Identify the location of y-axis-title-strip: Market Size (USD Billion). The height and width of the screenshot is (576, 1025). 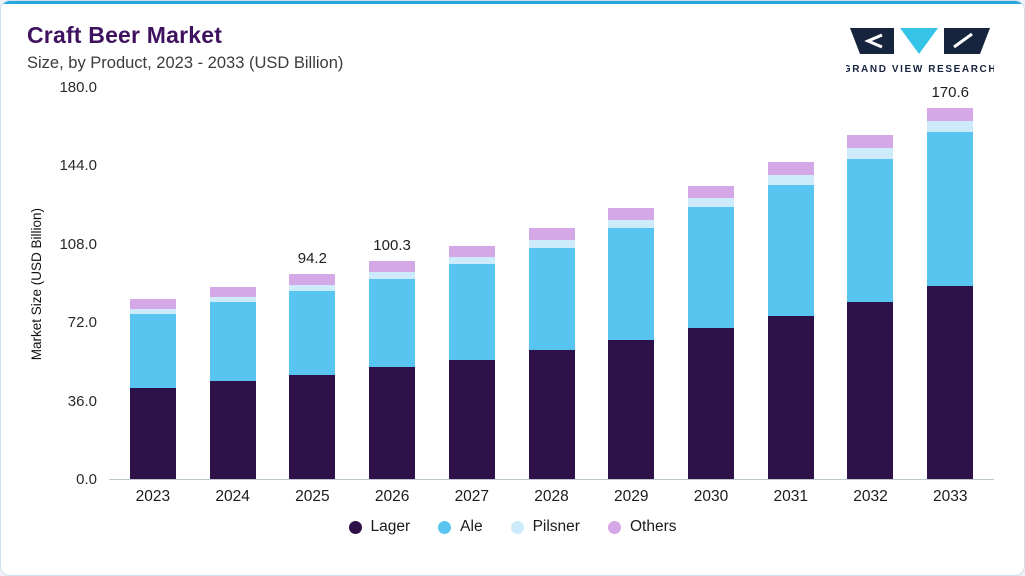
(36, 284).